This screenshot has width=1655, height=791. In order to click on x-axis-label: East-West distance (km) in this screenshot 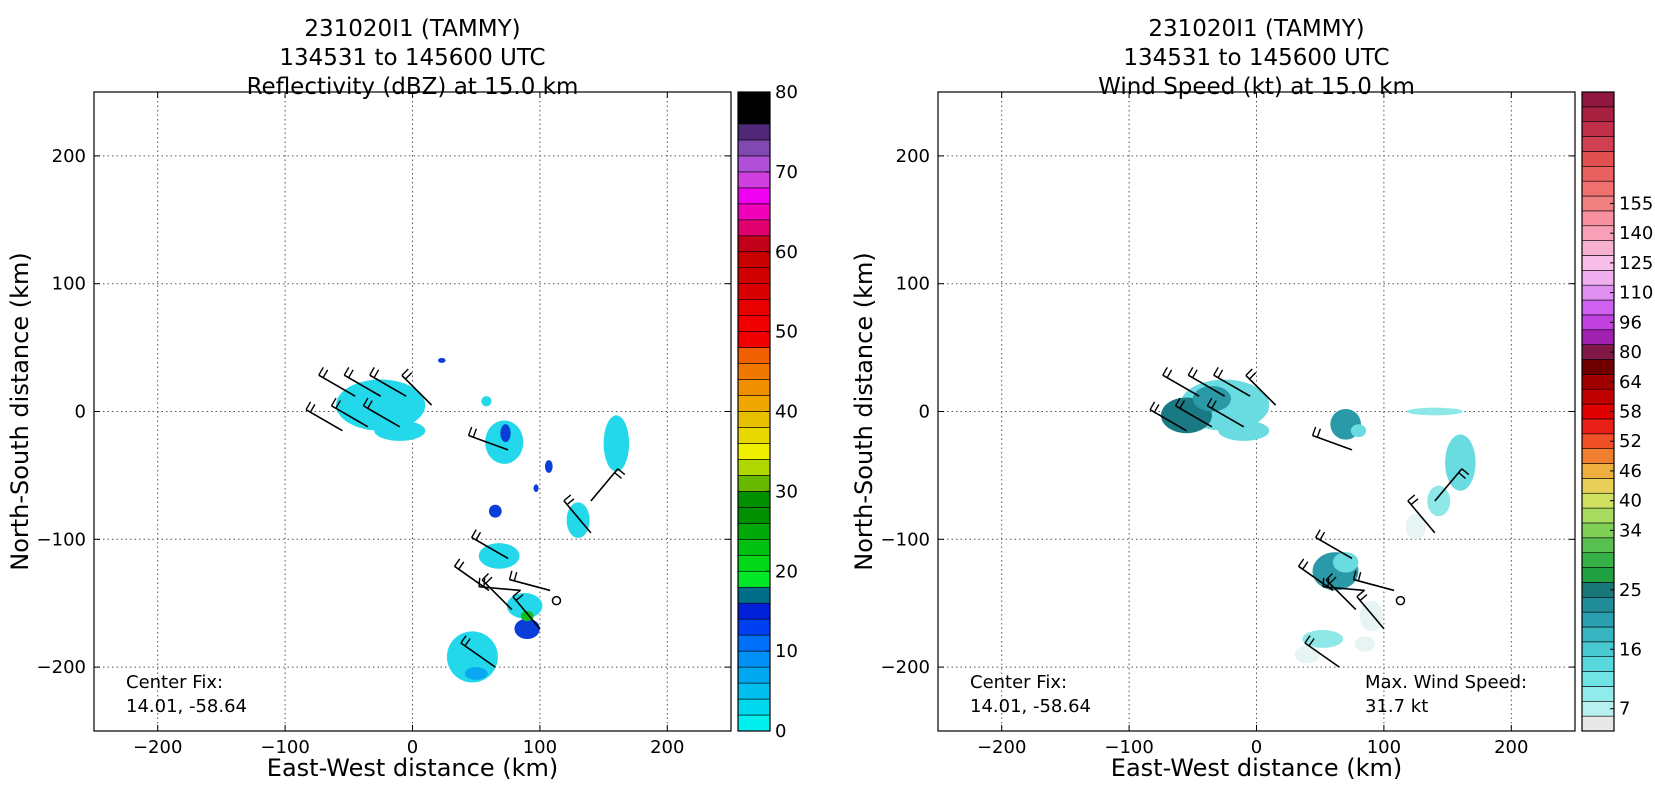, I will do `click(412, 768)`.